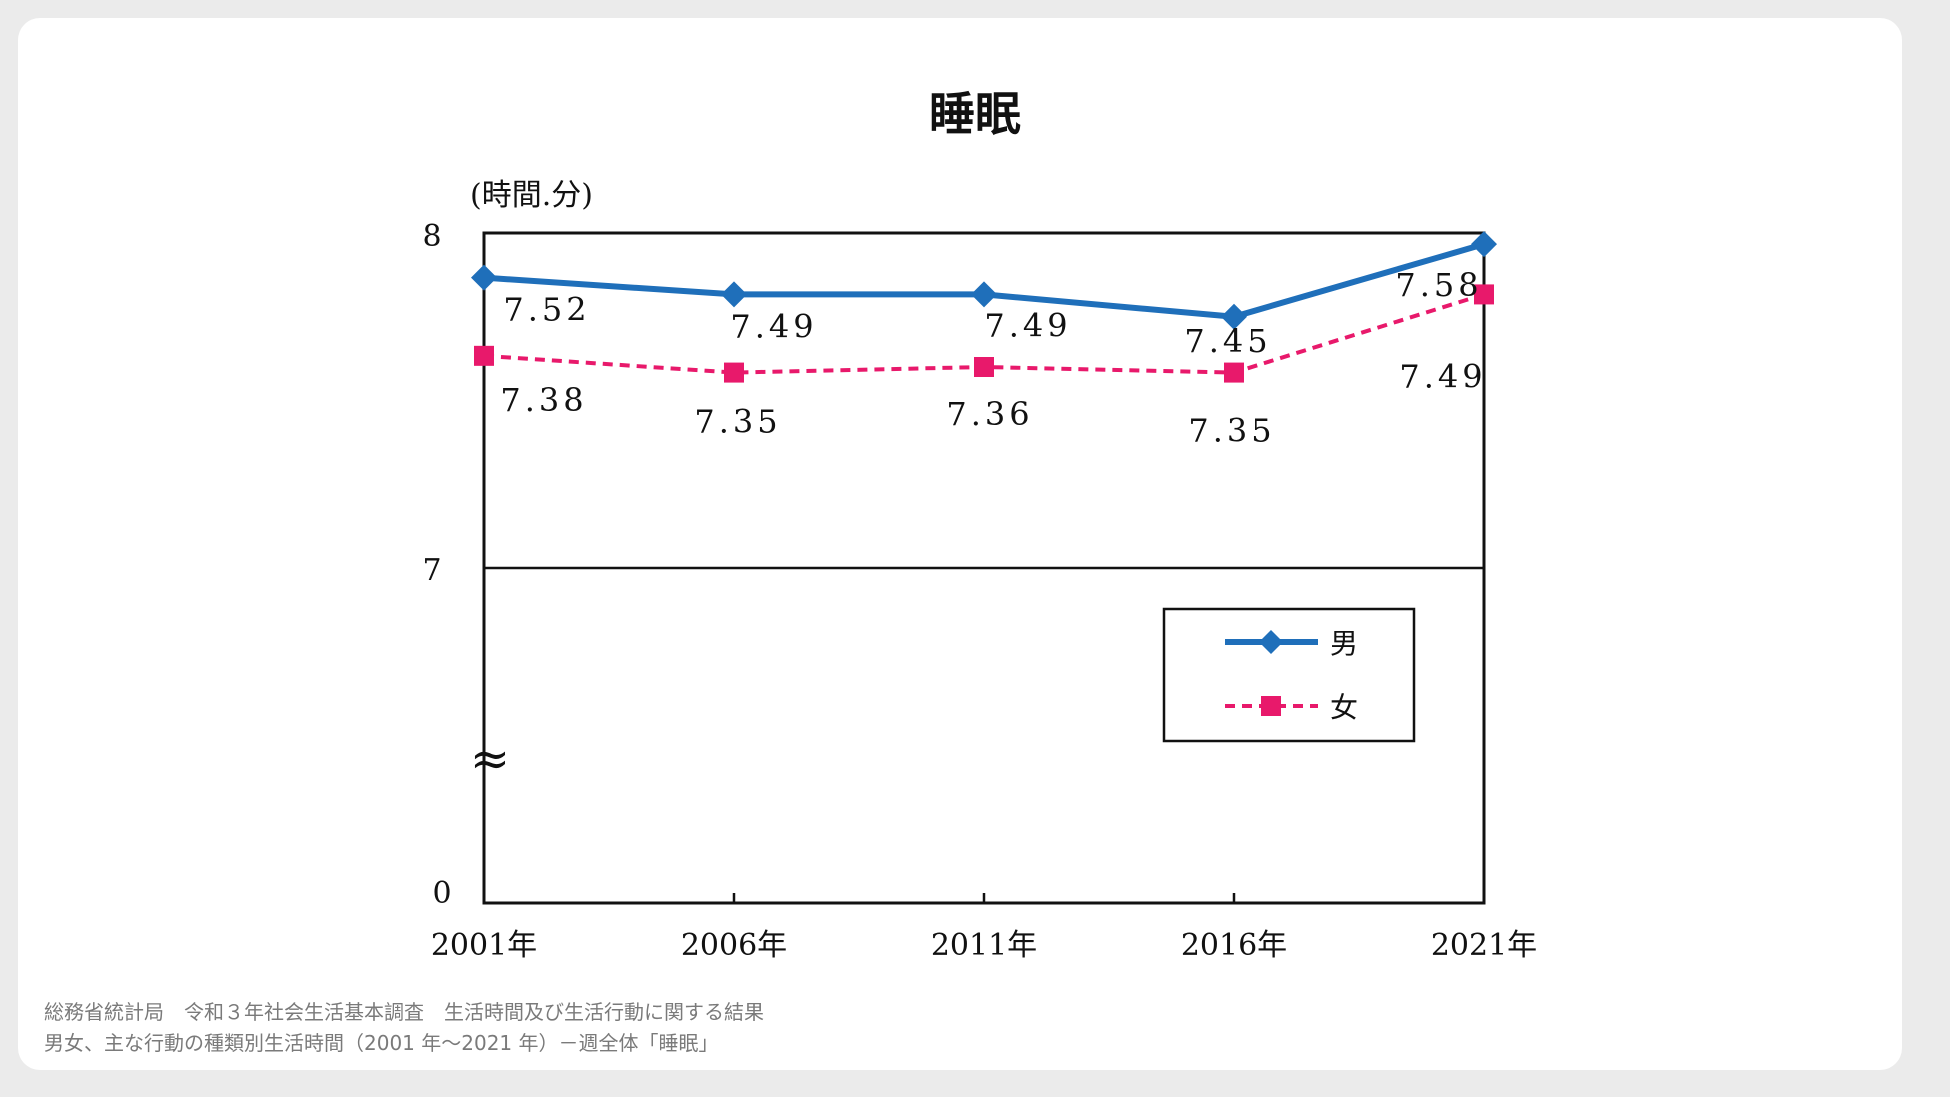  What do you see at coordinates (381, 1043) in the screenshot?
I see `source-line-2: 男女、主な行動の種類別生活時間（2001 年～2021 年）－週全体「睡眠」` at bounding box center [381, 1043].